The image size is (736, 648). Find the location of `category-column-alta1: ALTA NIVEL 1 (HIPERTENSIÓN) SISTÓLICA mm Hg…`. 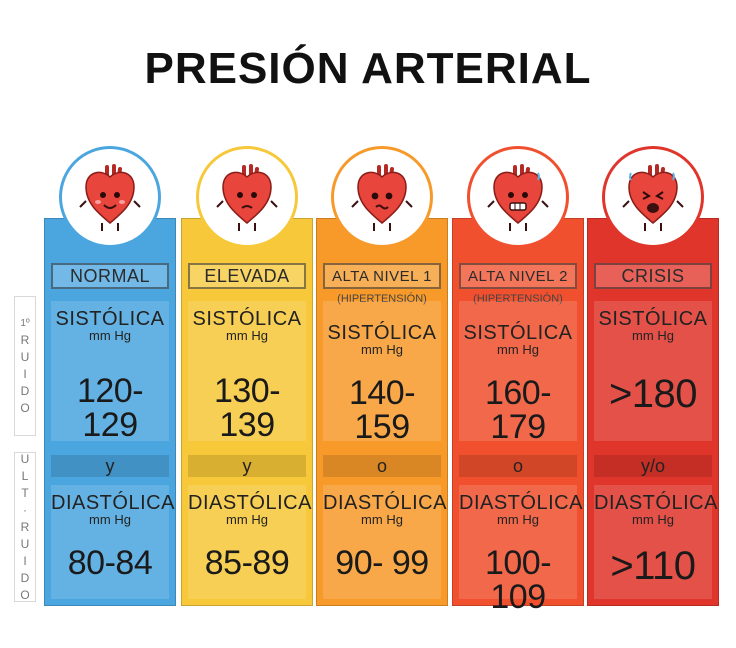

category-column-alta1: ALTA NIVEL 1 (HIPERTENSIÓN) SISTÓLICA mm Hg… is located at coordinates (382, 412).